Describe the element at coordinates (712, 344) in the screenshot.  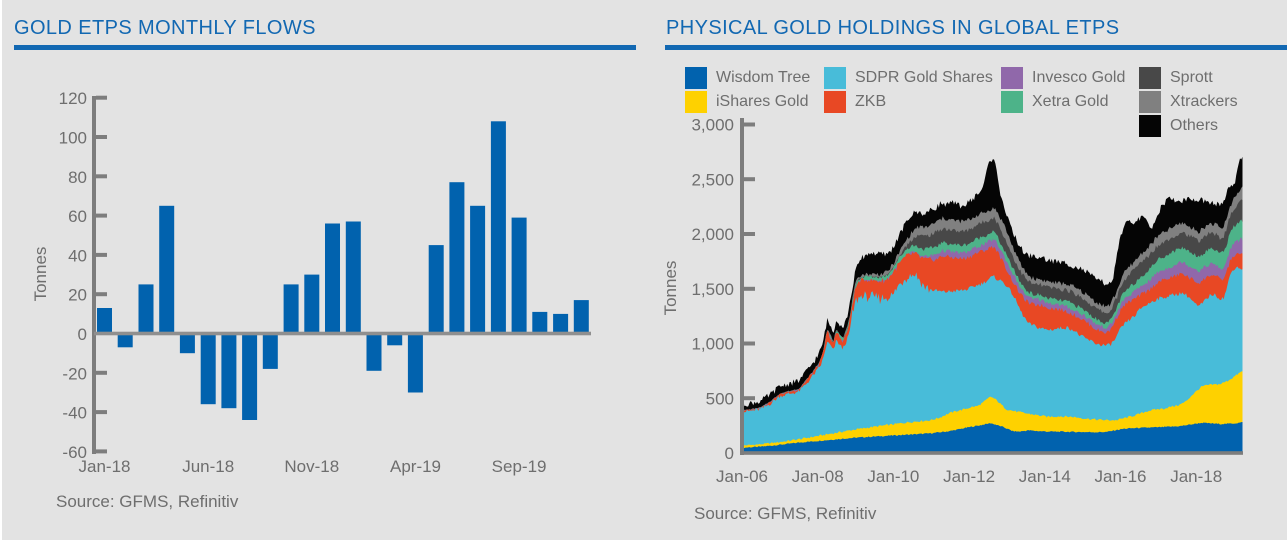
I see `svg-text: 1,000` at that location.